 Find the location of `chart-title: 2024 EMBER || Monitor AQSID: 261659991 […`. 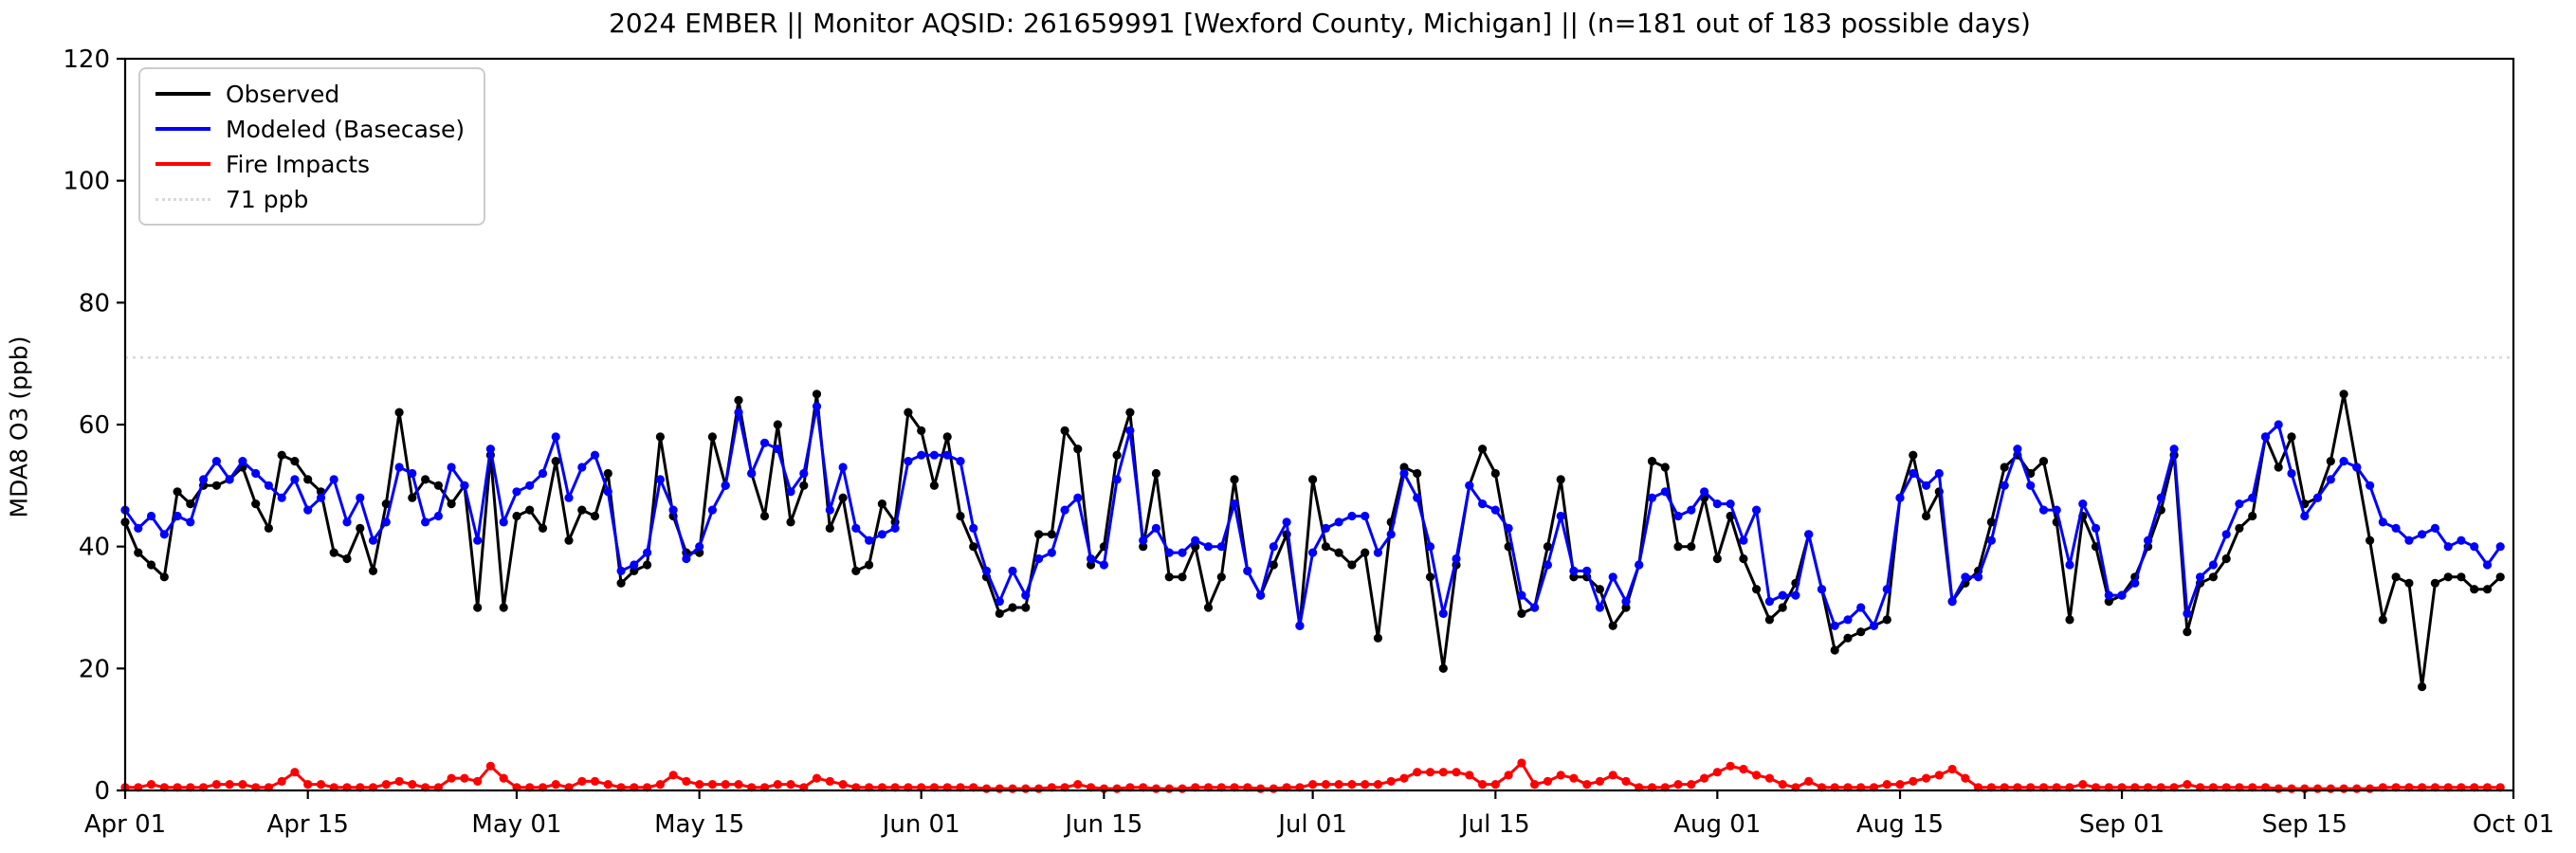

chart-title: 2024 EMBER || Monitor AQSID: 261659991 [… is located at coordinates (1320, 23).